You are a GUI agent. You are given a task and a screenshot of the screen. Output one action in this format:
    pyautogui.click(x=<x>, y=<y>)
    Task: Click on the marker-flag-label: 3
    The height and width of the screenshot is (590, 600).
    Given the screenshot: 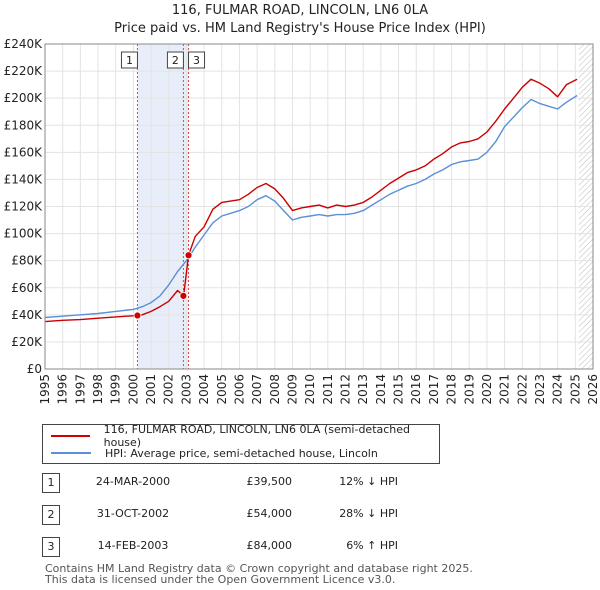 What is the action you would take?
    pyautogui.click(x=196, y=60)
    